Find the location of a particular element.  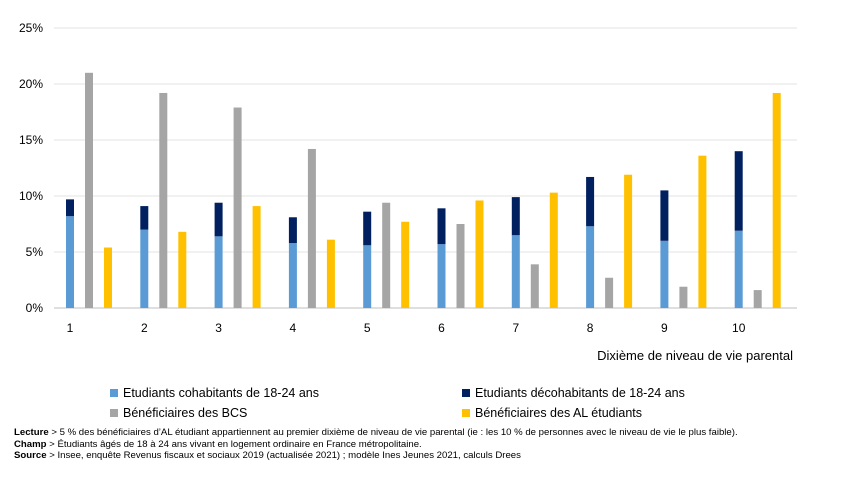

y-tick-label: 5% is located at coordinates (35, 252).